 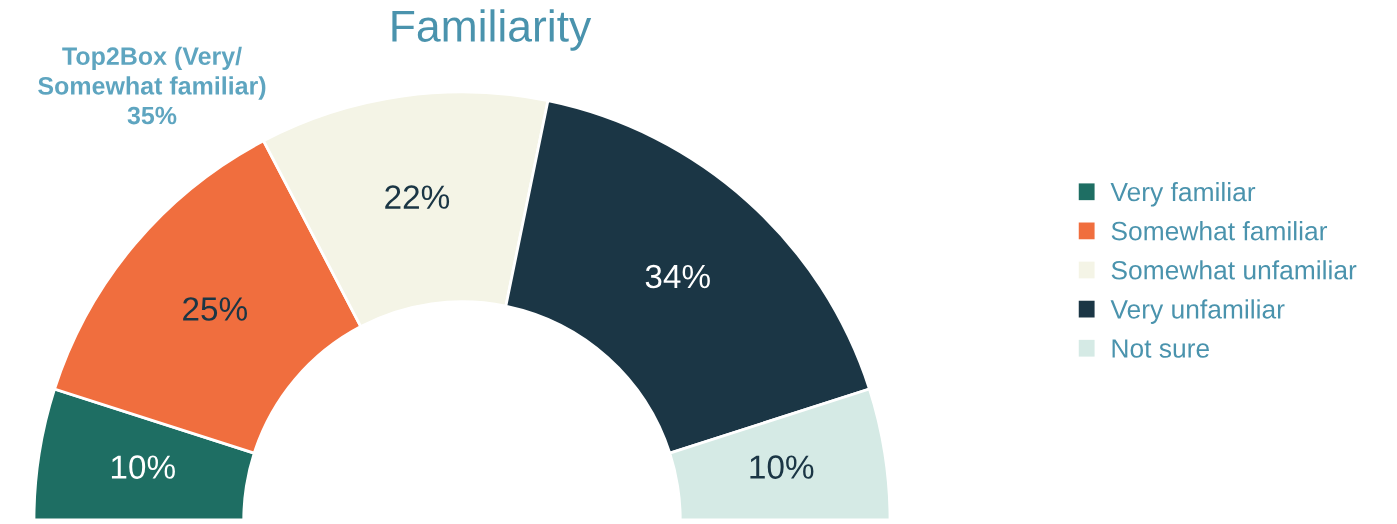 What do you see at coordinates (1183, 194) in the screenshot?
I see `legend-label: Very familiar` at bounding box center [1183, 194].